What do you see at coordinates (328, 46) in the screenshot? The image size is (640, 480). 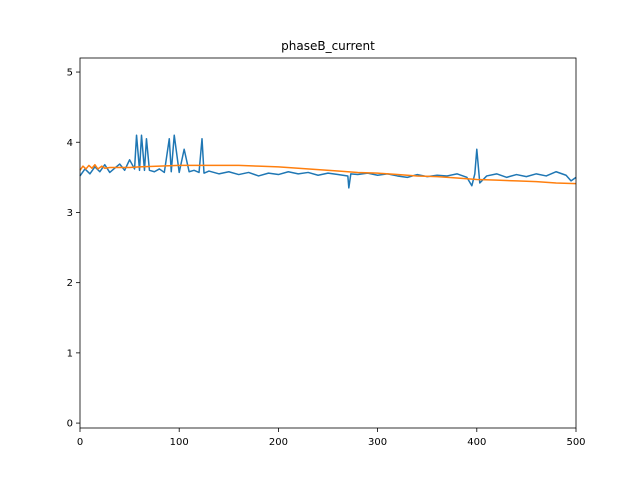 I see `chart-title: phaseB_current` at bounding box center [328, 46].